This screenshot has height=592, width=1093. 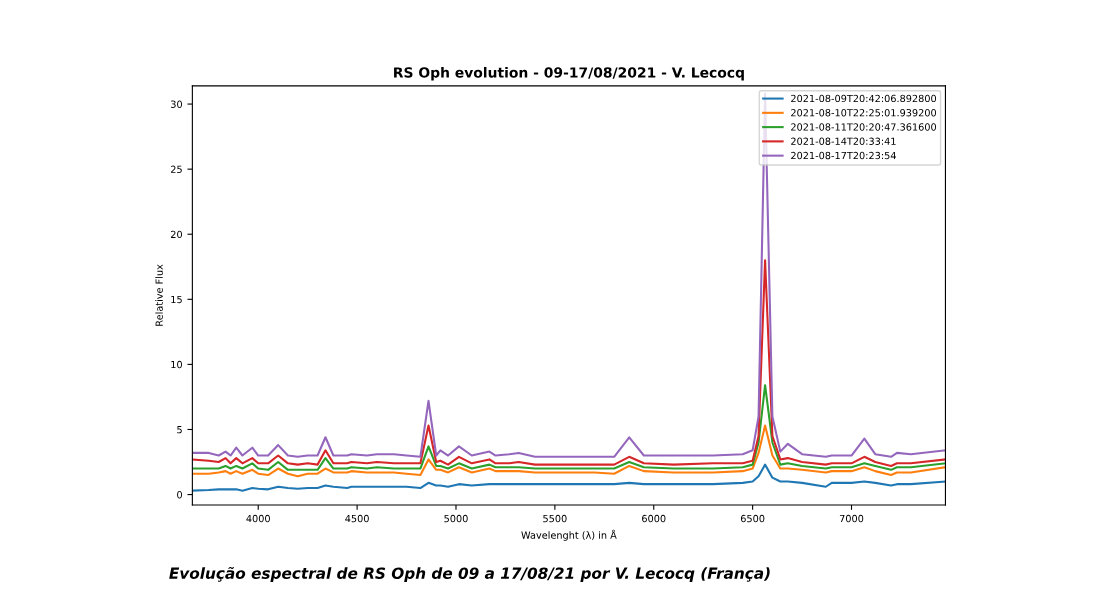 I want to click on y-tick-label: 10, so click(x=176, y=364).